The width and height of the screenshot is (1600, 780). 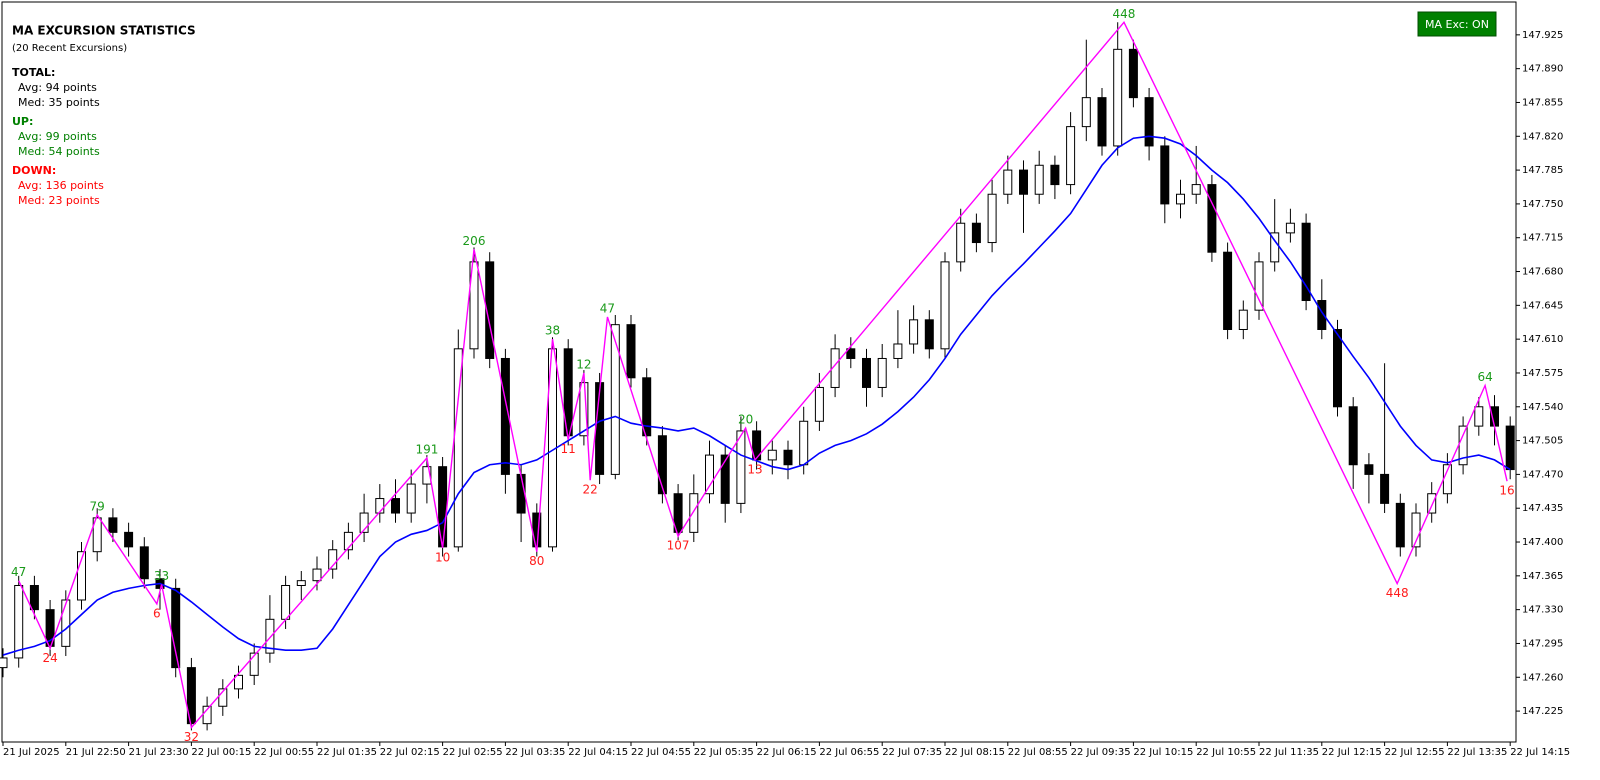 What do you see at coordinates (1101, 752) in the screenshot?
I see `x-tick-label: 22 Jul 09:35` at bounding box center [1101, 752].